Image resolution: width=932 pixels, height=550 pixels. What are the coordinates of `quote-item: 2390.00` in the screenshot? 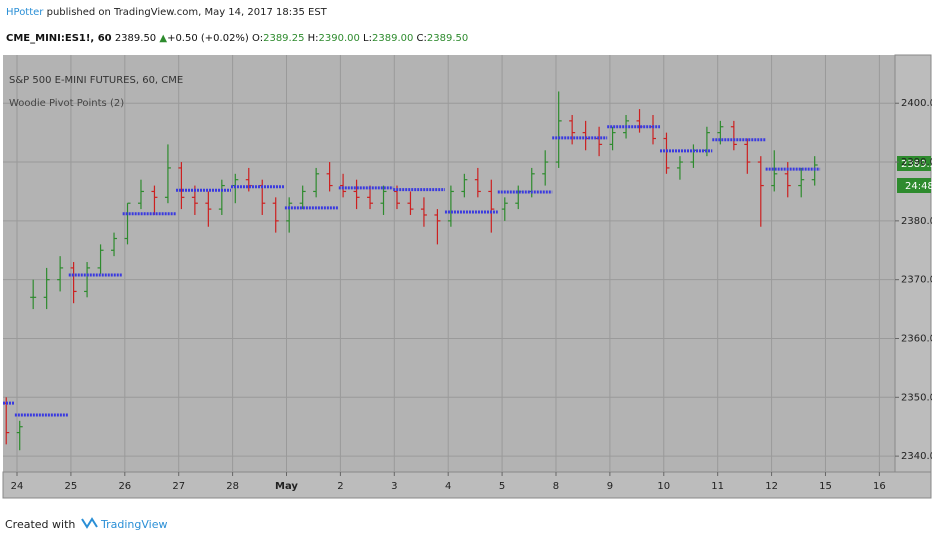 It's located at (341, 38).